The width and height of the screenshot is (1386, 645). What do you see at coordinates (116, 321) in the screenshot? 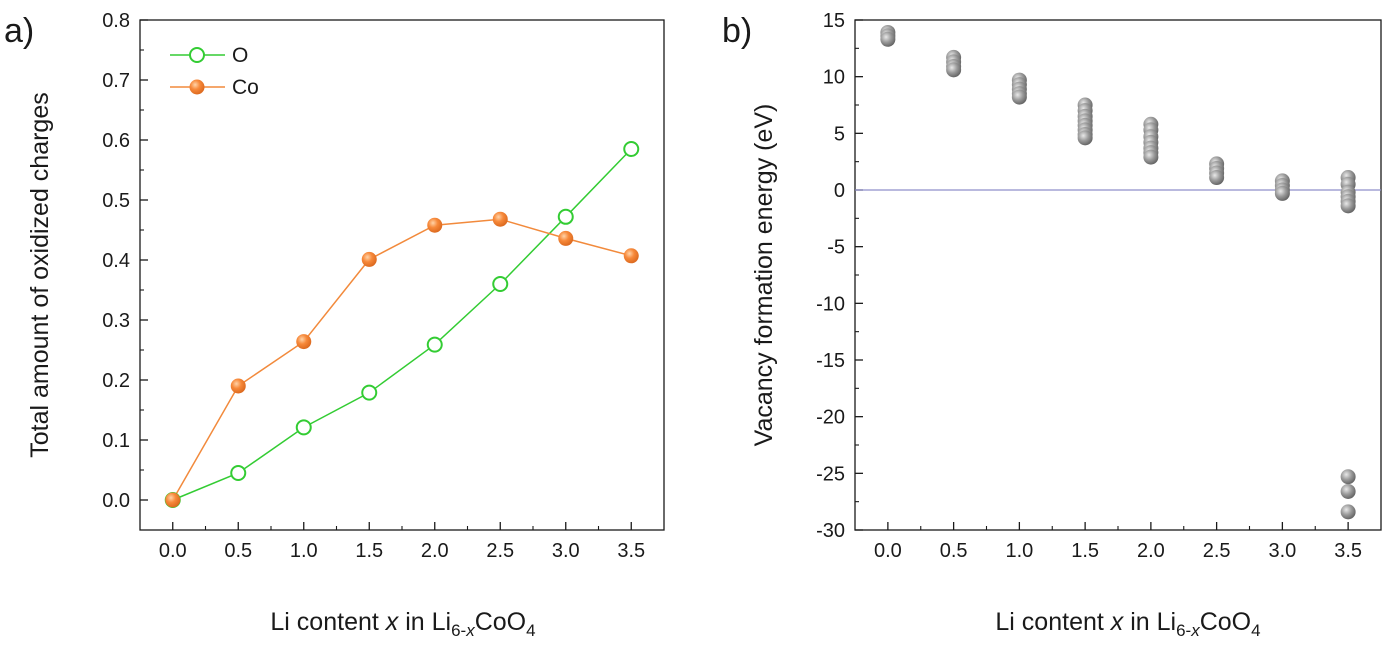
I see `y-tick-label: 0.3` at bounding box center [116, 321].